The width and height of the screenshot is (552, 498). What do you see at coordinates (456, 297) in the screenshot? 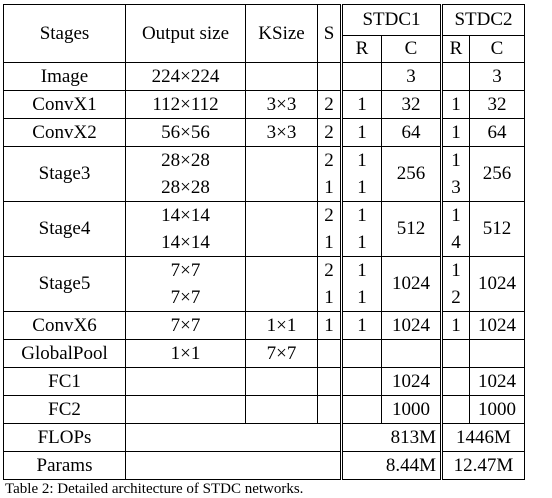
I see `stdc2-r-b: 2` at bounding box center [456, 297].